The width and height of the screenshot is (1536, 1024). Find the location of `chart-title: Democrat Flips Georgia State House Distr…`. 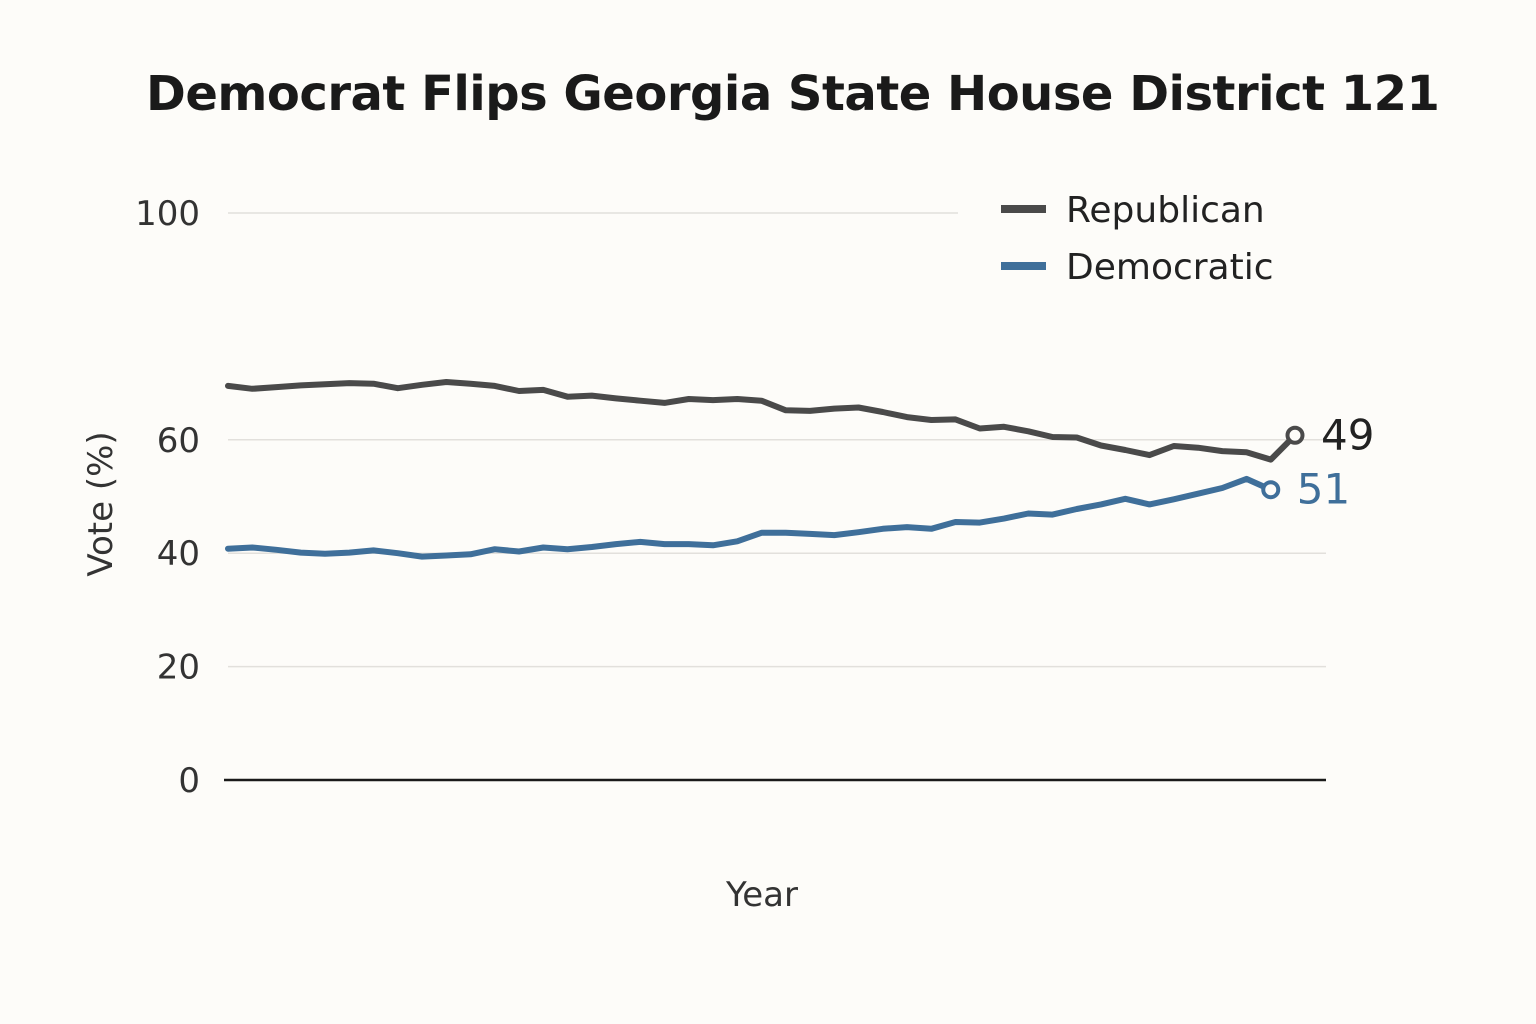

chart-title: Democrat Flips Georgia State House Distr… is located at coordinates (793, 94).